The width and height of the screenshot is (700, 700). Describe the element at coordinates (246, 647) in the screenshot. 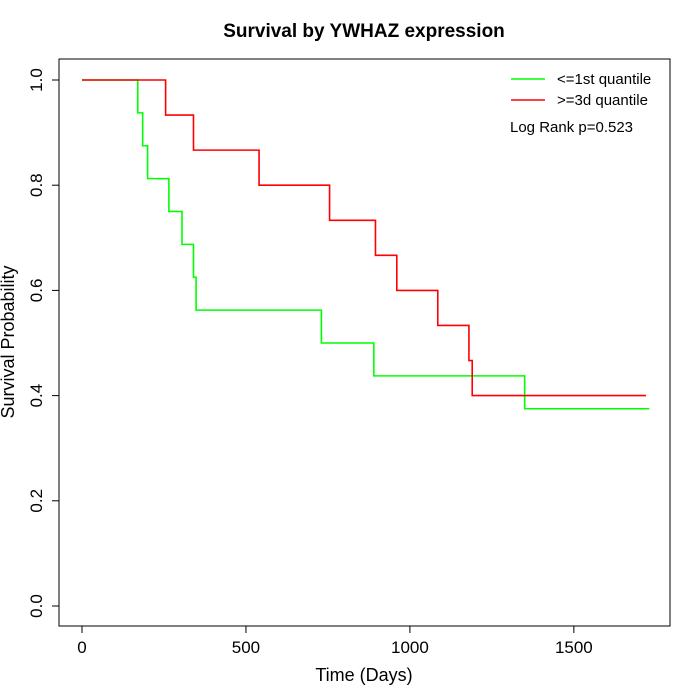

I see `x-tick-label: 500` at that location.